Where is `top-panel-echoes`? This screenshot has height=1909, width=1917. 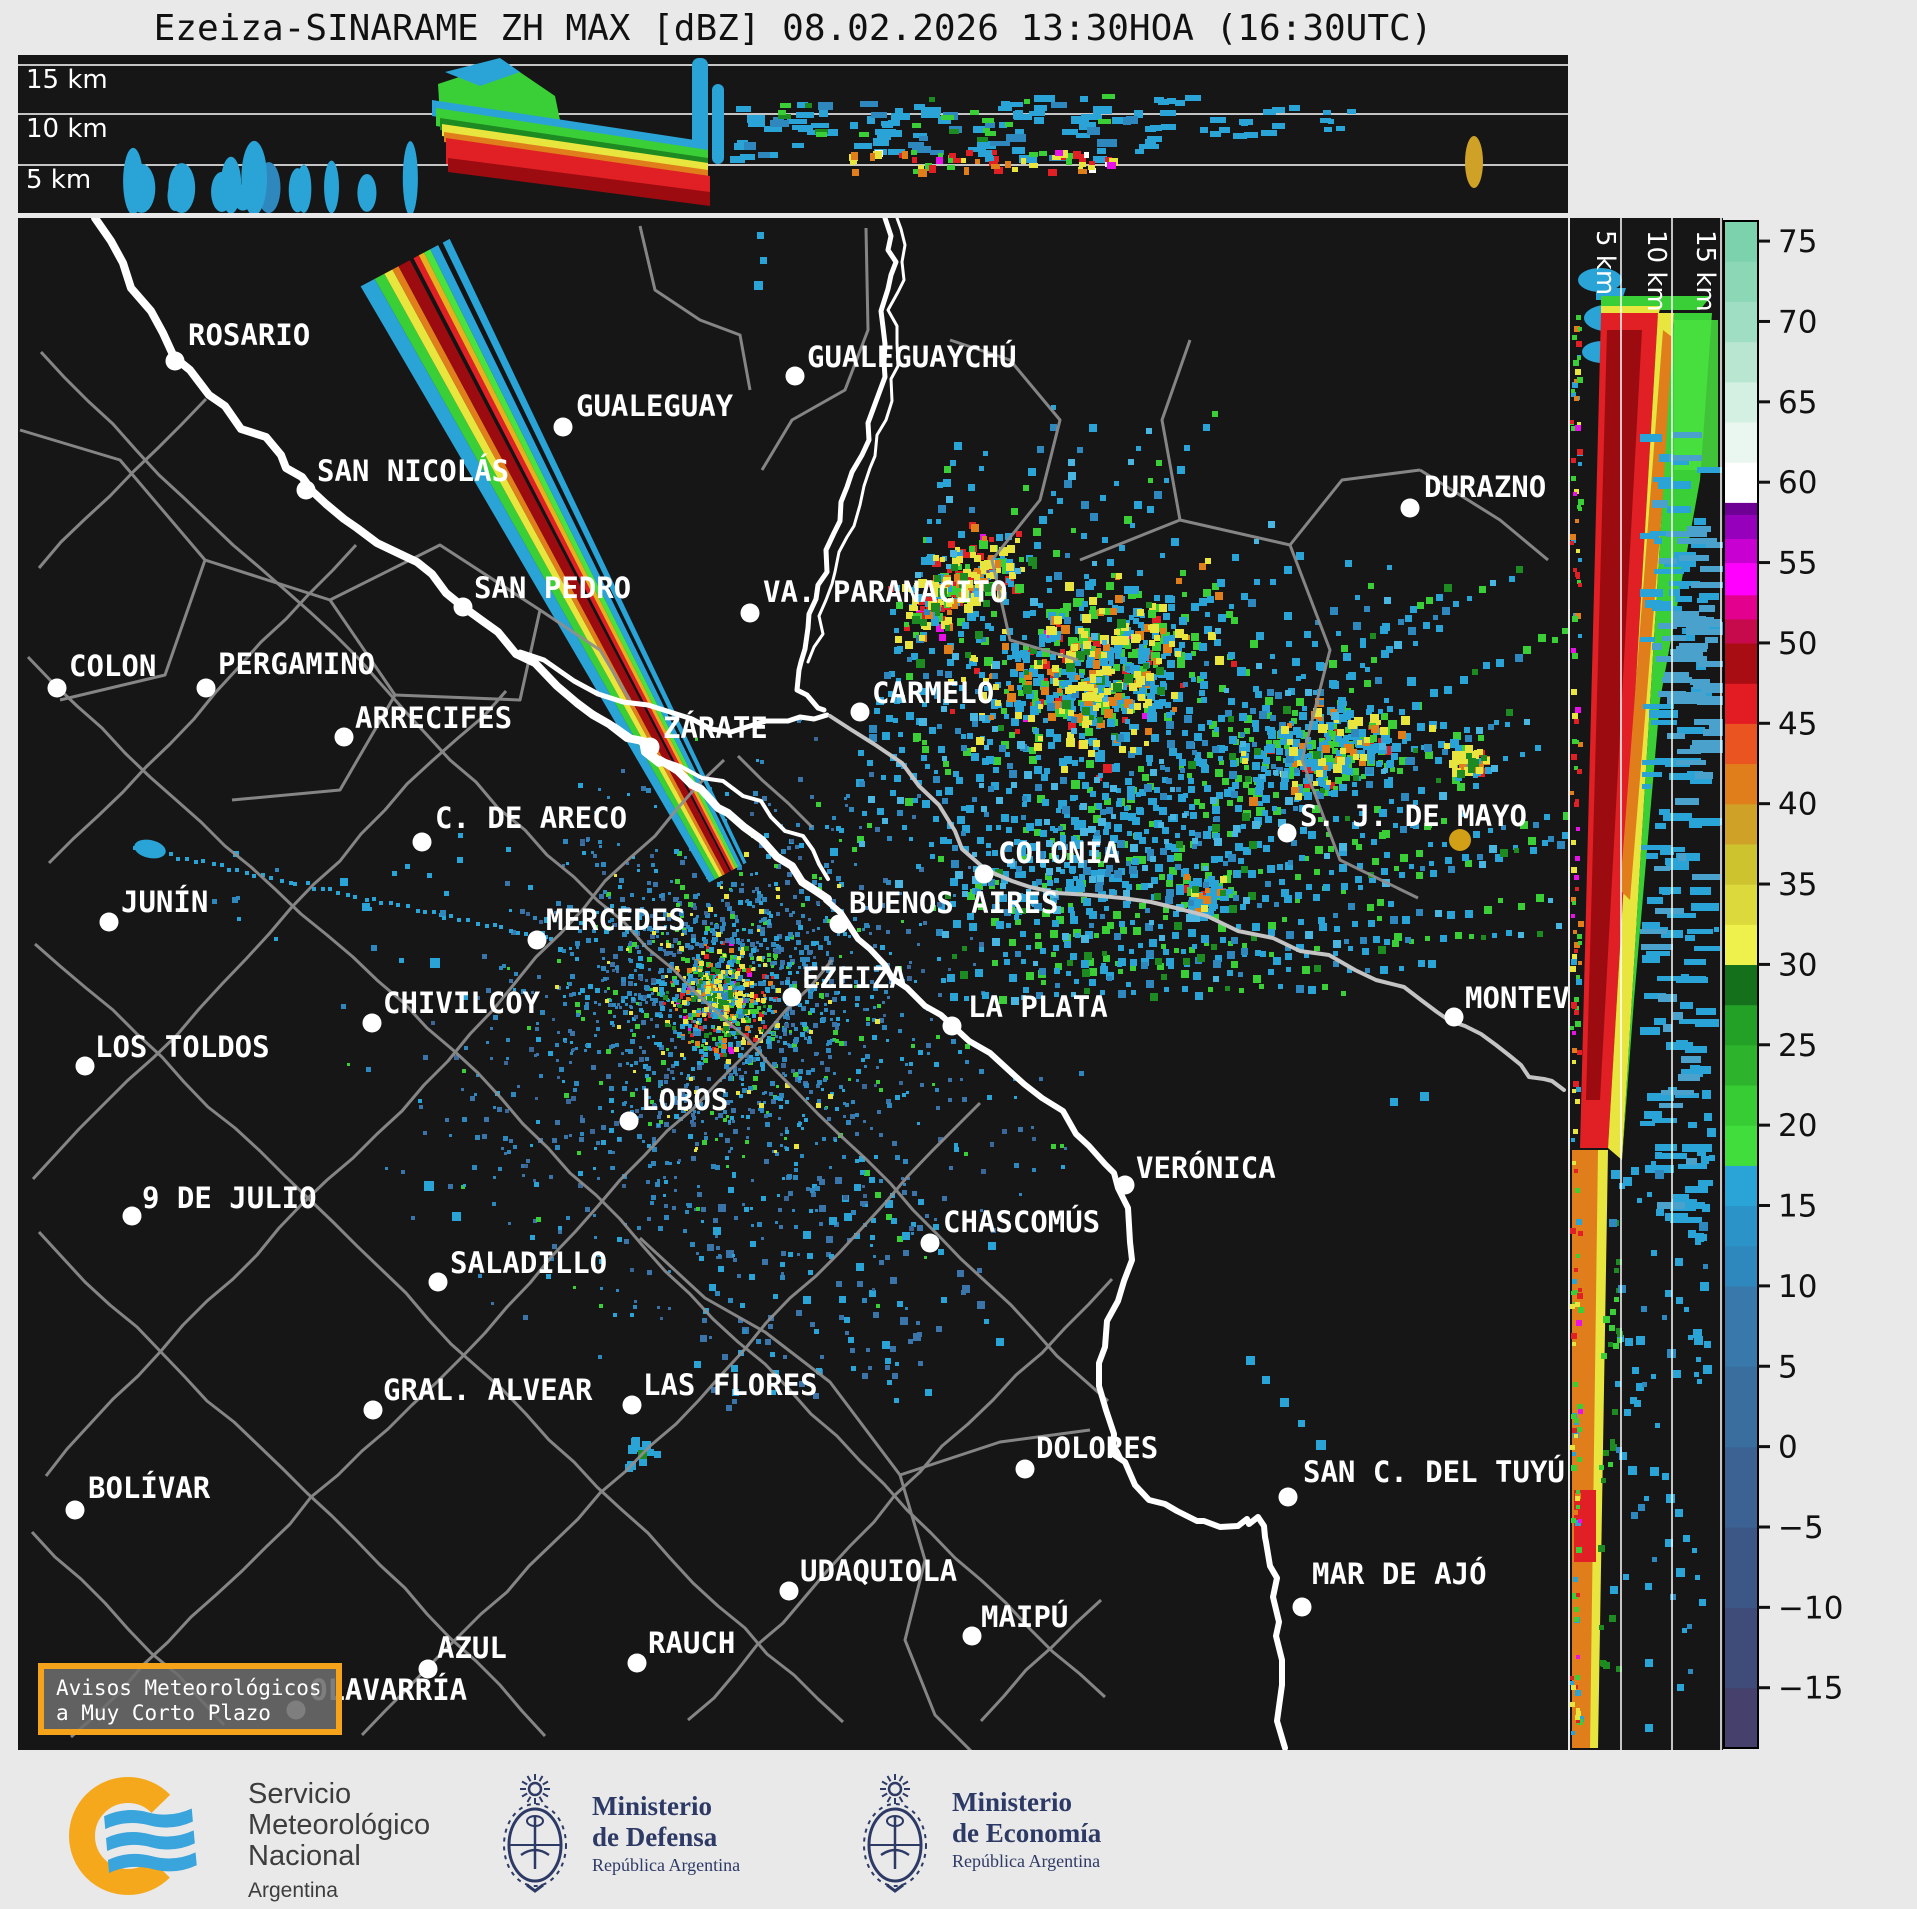
top-panel-echoes is located at coordinates (803, 135).